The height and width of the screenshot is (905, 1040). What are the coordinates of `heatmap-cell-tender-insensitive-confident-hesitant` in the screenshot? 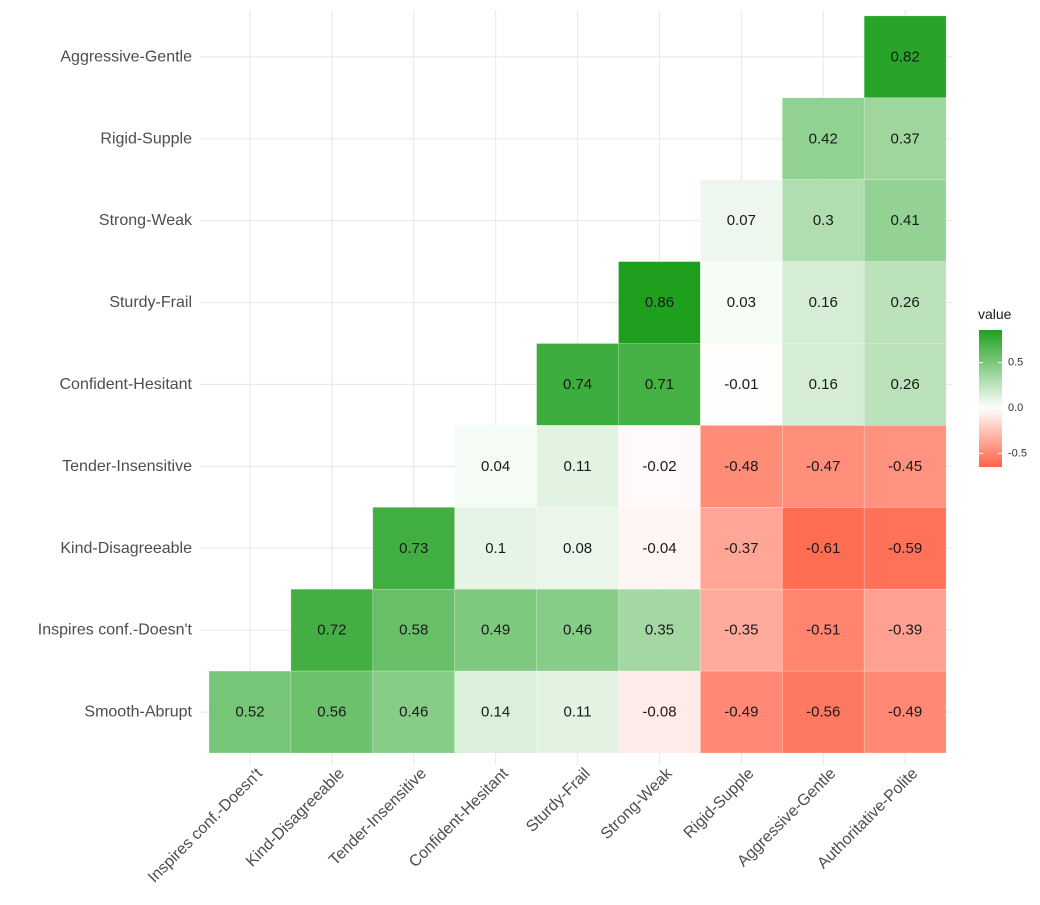 It's located at (495, 466).